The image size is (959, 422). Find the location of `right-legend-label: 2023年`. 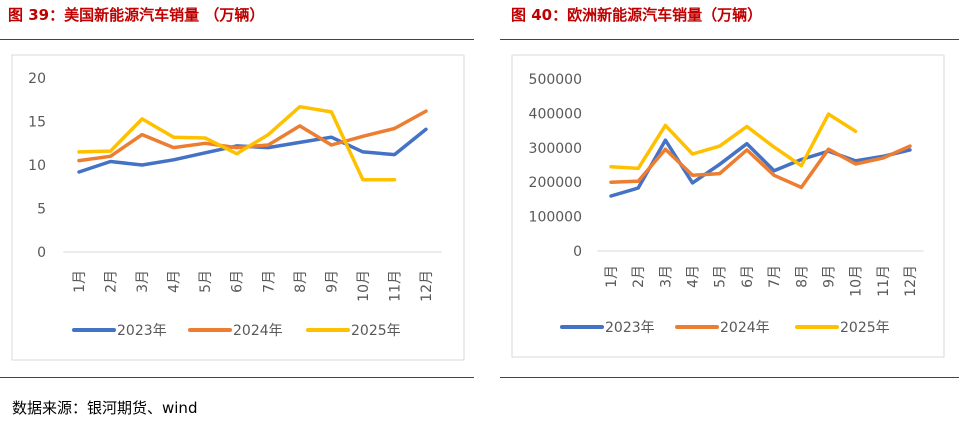

right-legend-label: 2023年 is located at coordinates (630, 328).